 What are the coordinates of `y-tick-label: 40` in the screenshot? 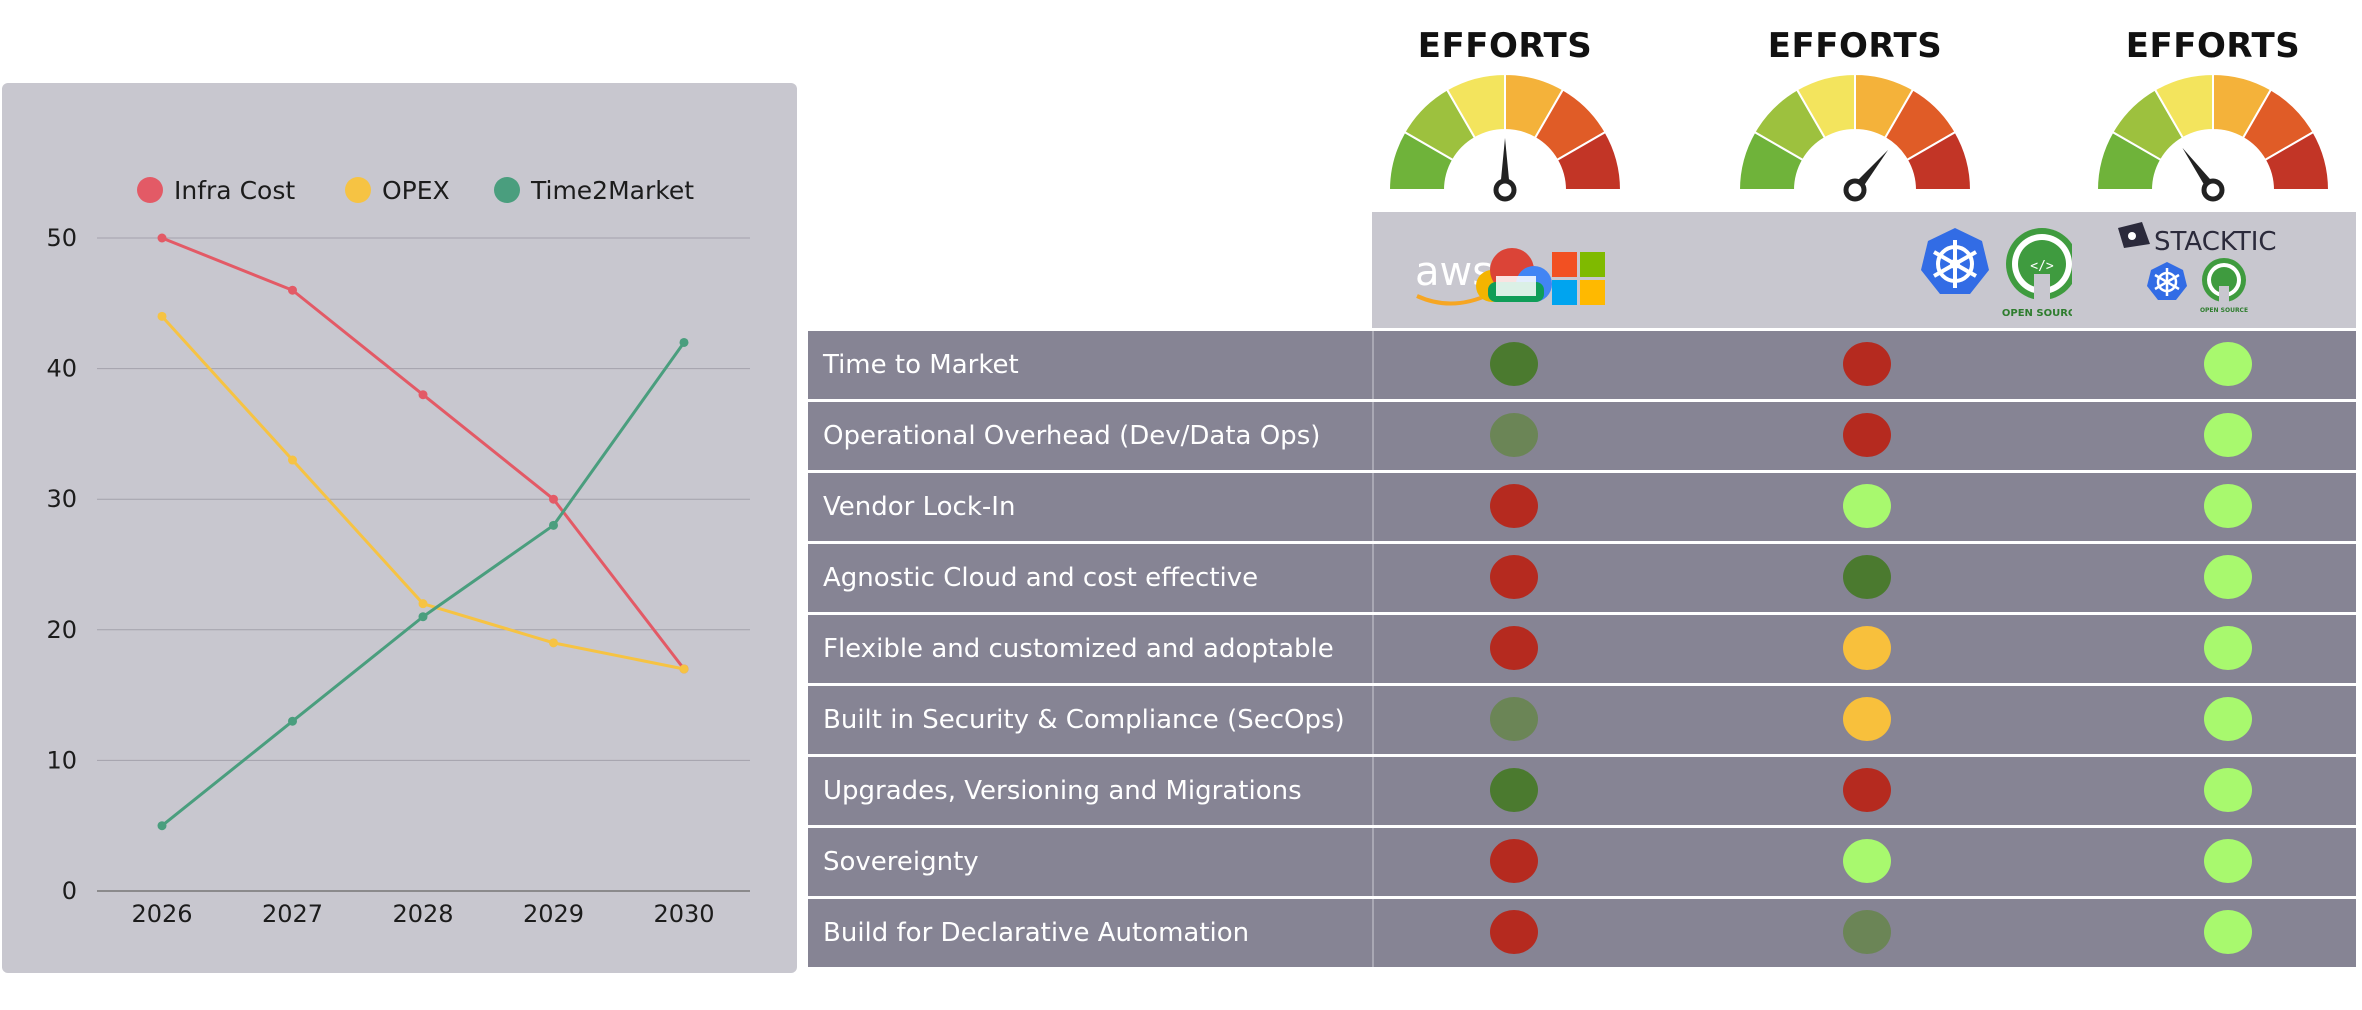 It's located at (61, 369).